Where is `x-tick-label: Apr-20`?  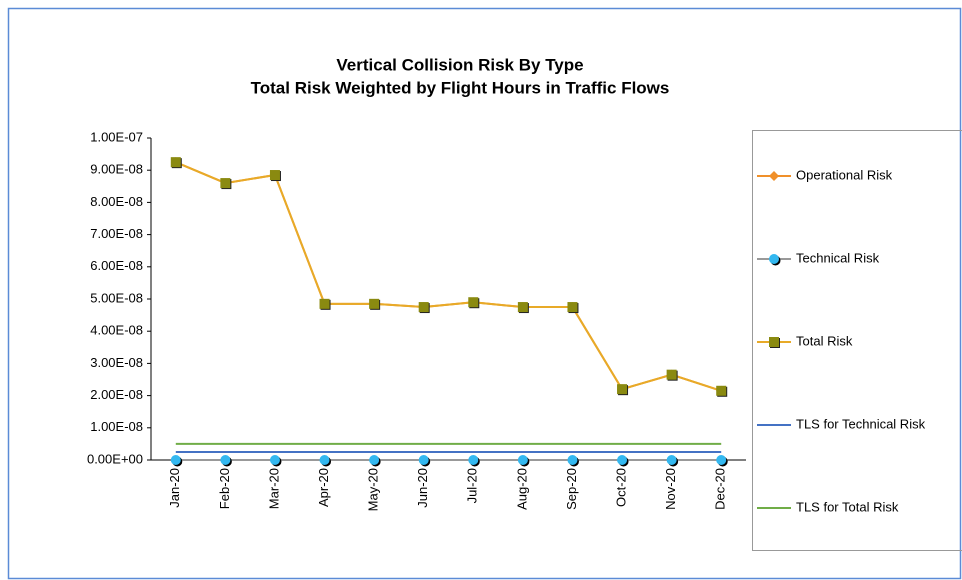 x-tick-label: Apr-20 is located at coordinates (323, 487).